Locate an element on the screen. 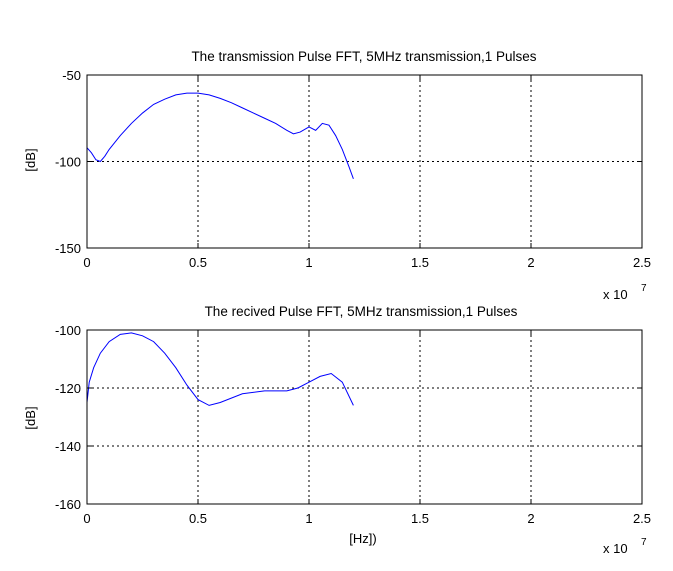 The width and height of the screenshot is (673, 571). y-tick-label: -50 is located at coordinates (71, 75).